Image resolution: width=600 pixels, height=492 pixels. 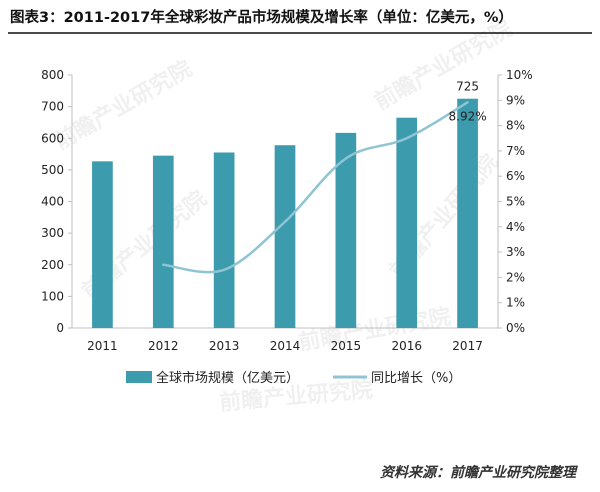 I want to click on right-tick-label: 5%, so click(x=515, y=202).